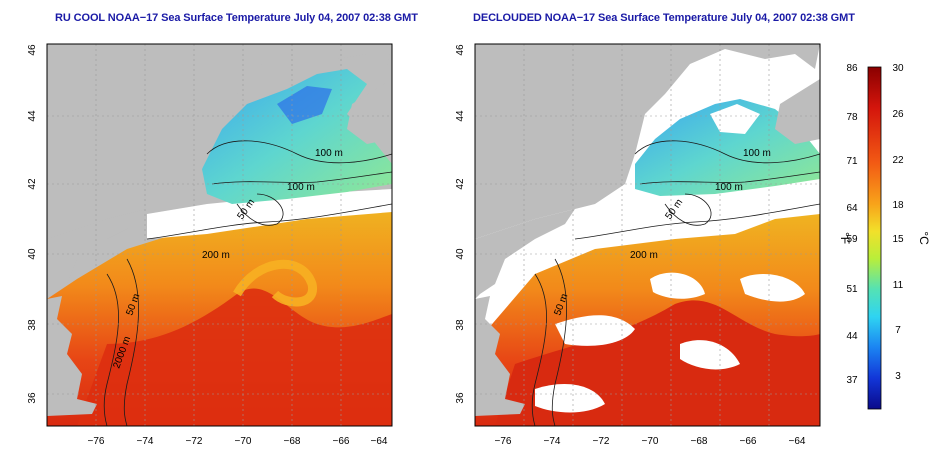 This screenshot has height=475, width=950. Describe the element at coordinates (379, 441) in the screenshot. I see `left-x-tick-7: −64` at that location.